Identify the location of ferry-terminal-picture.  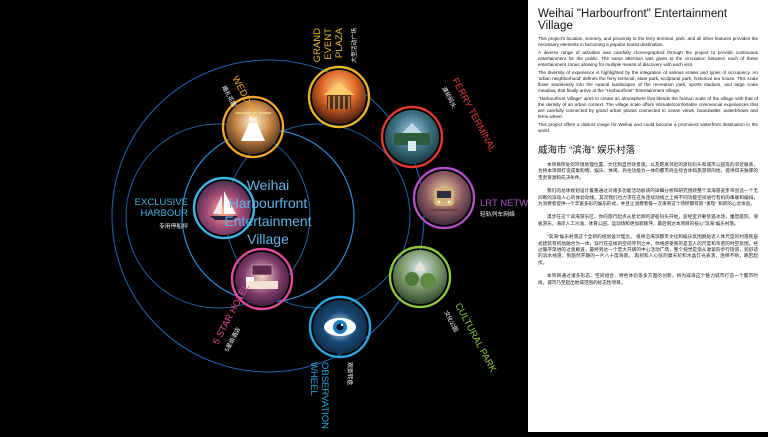
(412, 137).